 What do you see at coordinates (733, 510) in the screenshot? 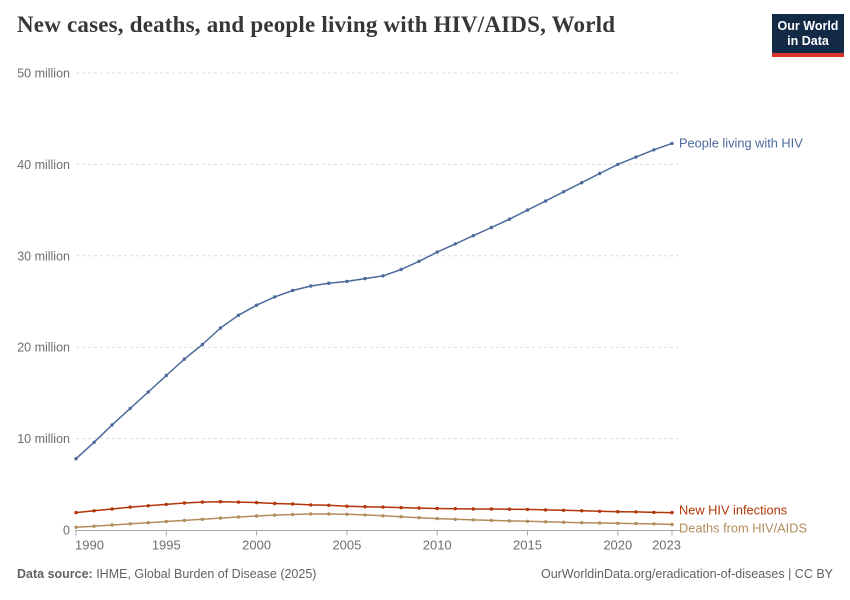
I see `series-label-new-hiv-infections: New HIV infections` at bounding box center [733, 510].